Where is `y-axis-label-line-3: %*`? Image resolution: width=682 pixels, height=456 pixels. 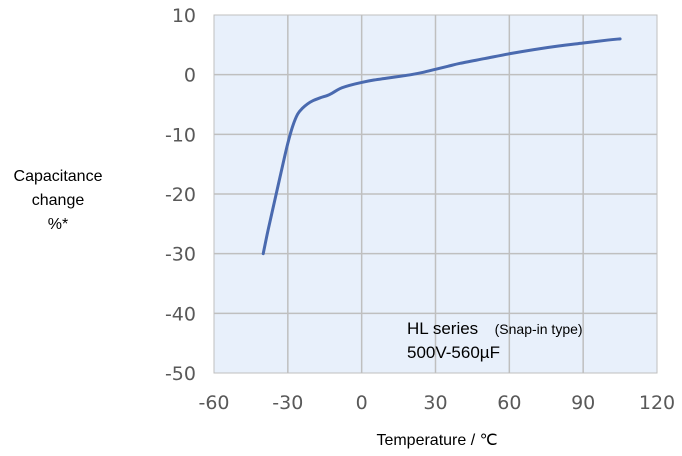
y-axis-label-line-3: %* is located at coordinates (58, 224).